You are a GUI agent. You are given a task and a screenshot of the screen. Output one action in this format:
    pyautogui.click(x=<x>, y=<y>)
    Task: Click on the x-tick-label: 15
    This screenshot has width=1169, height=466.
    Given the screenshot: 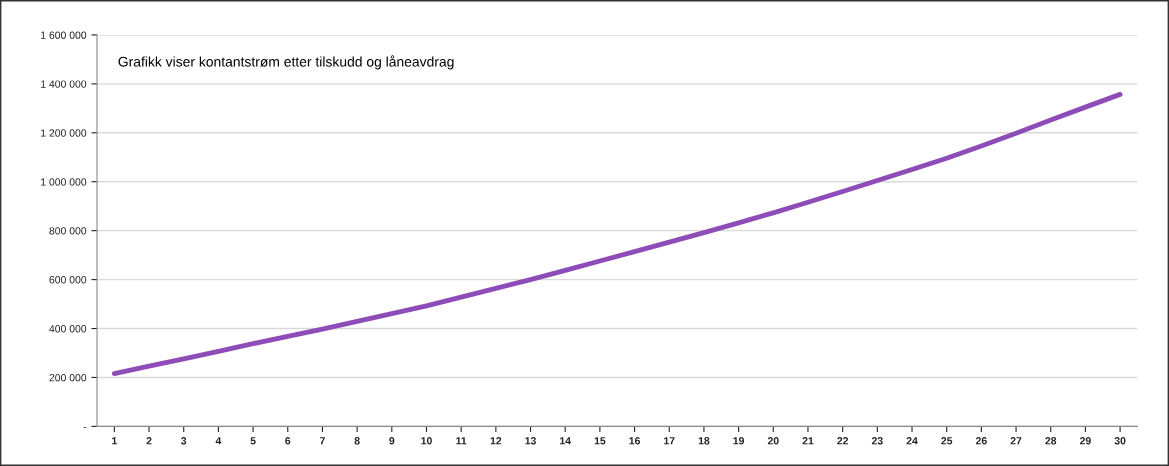 What is the action you would take?
    pyautogui.click(x=600, y=441)
    